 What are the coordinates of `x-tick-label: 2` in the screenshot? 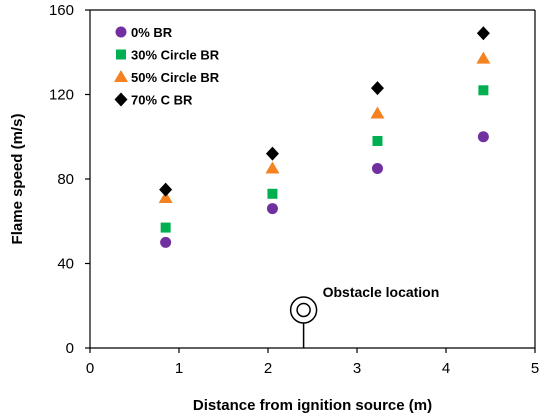 It's located at (268, 368).